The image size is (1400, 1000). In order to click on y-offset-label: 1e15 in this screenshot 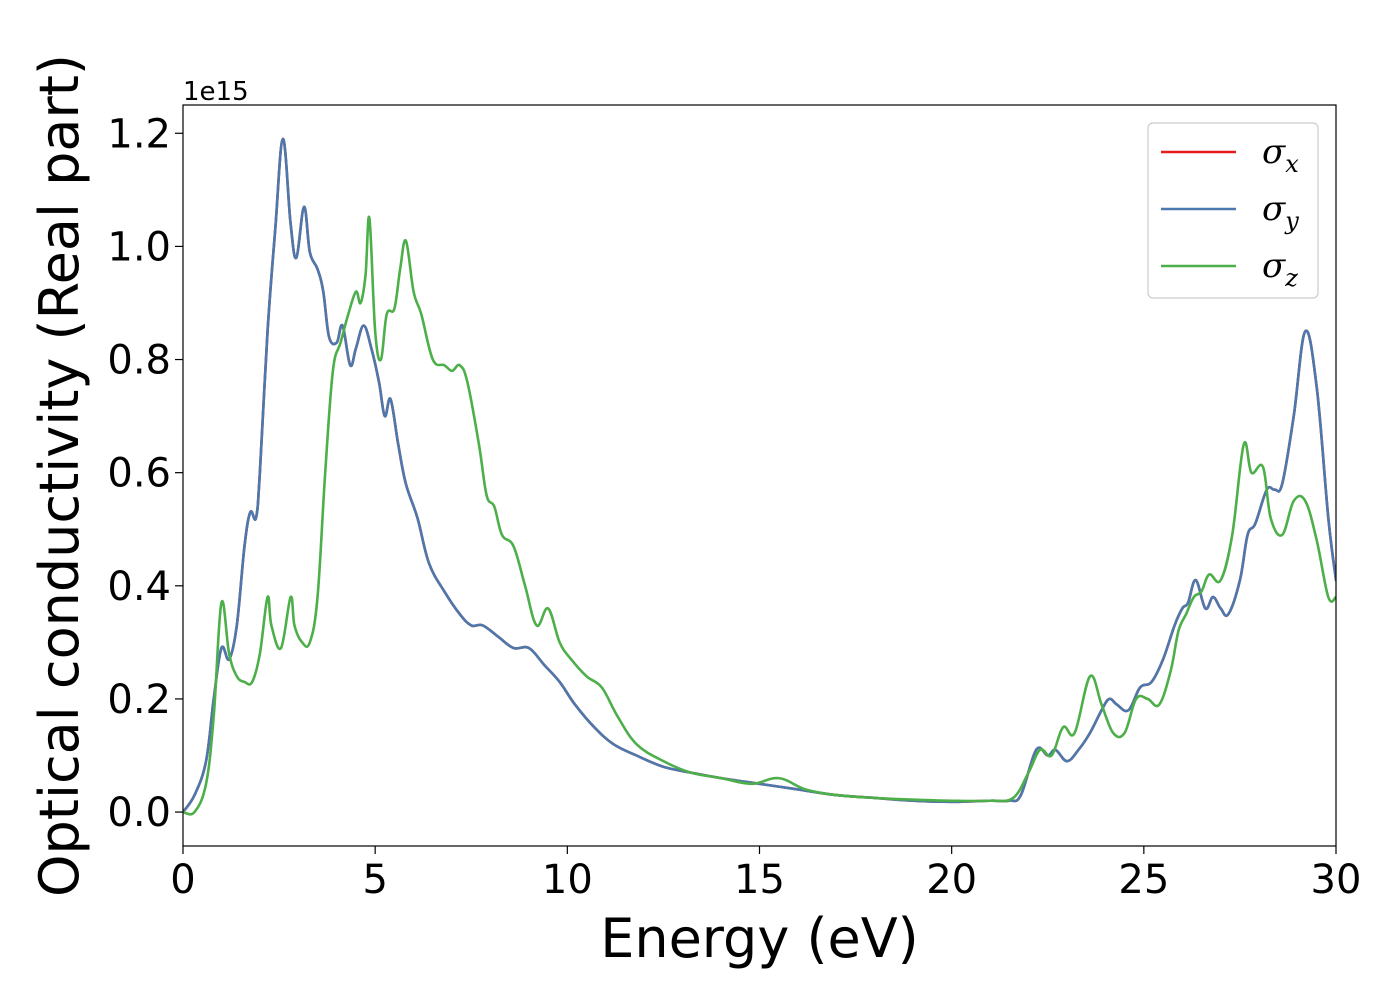, I will do `click(216, 92)`.